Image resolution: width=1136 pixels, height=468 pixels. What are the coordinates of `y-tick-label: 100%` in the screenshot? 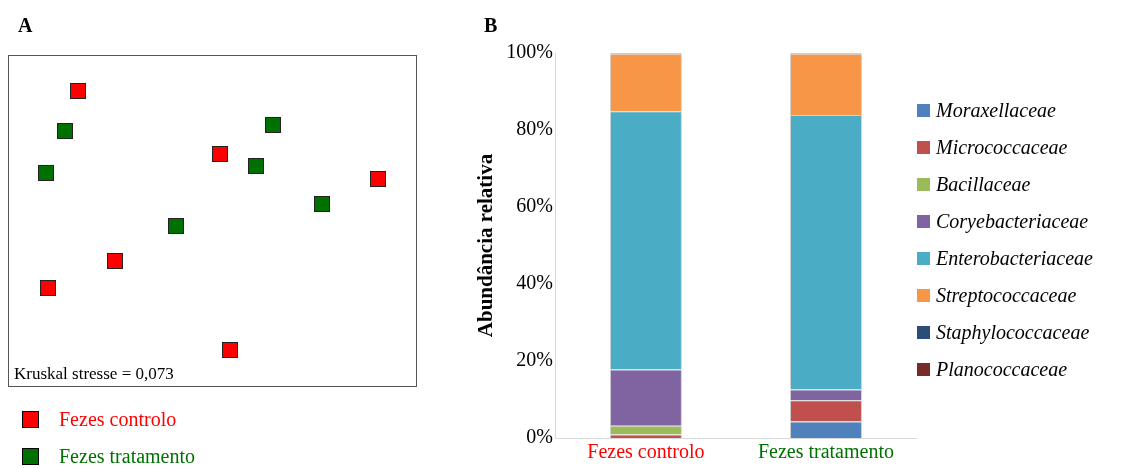 It's located at (529, 51).